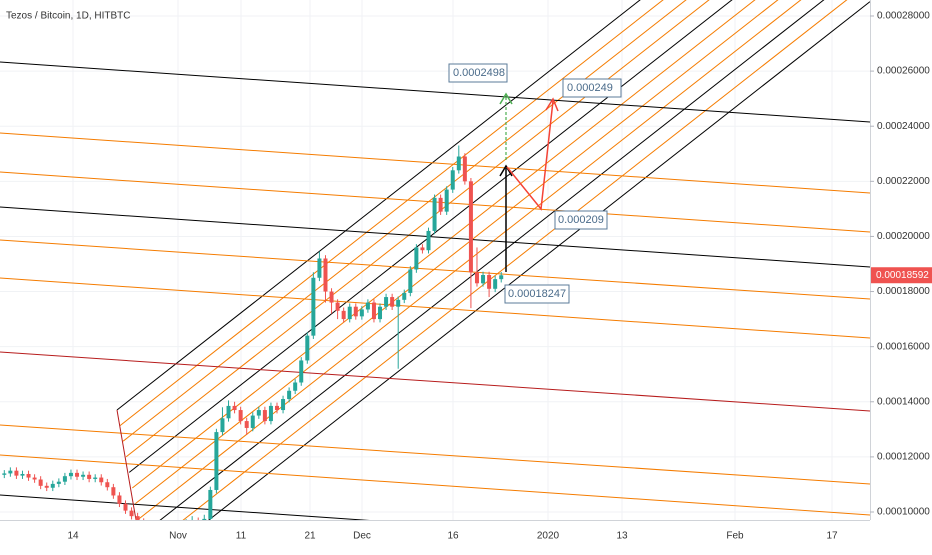 This screenshot has height=555, width=932. What do you see at coordinates (735, 536) in the screenshot?
I see `x-tick-label: Feb` at bounding box center [735, 536].